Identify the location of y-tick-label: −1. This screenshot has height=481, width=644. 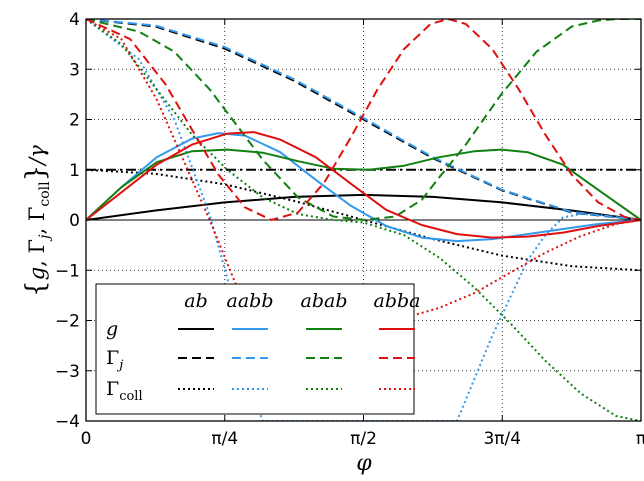
(67, 271).